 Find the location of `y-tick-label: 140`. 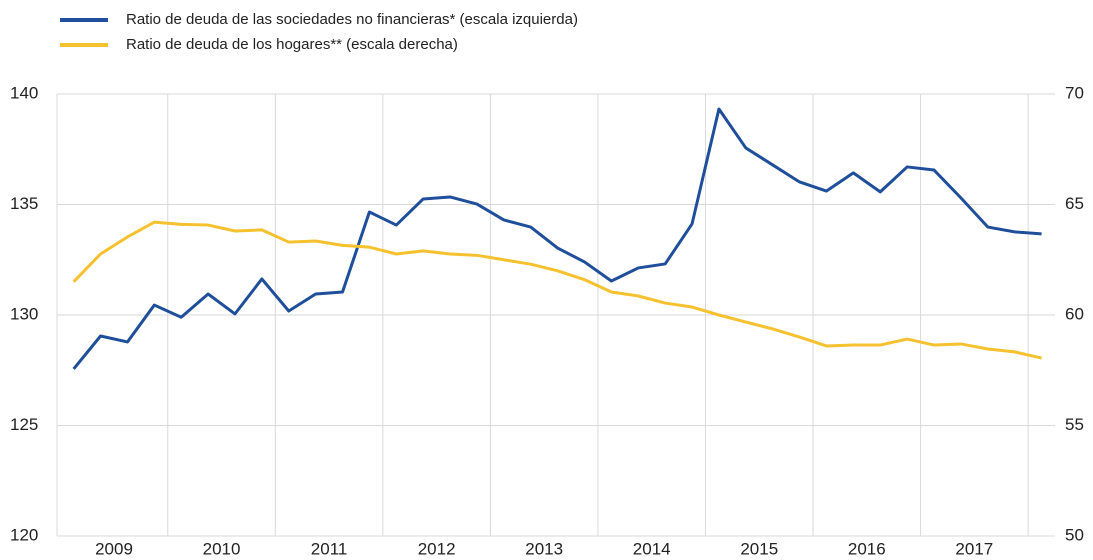

y-tick-label: 140 is located at coordinates (24, 92).